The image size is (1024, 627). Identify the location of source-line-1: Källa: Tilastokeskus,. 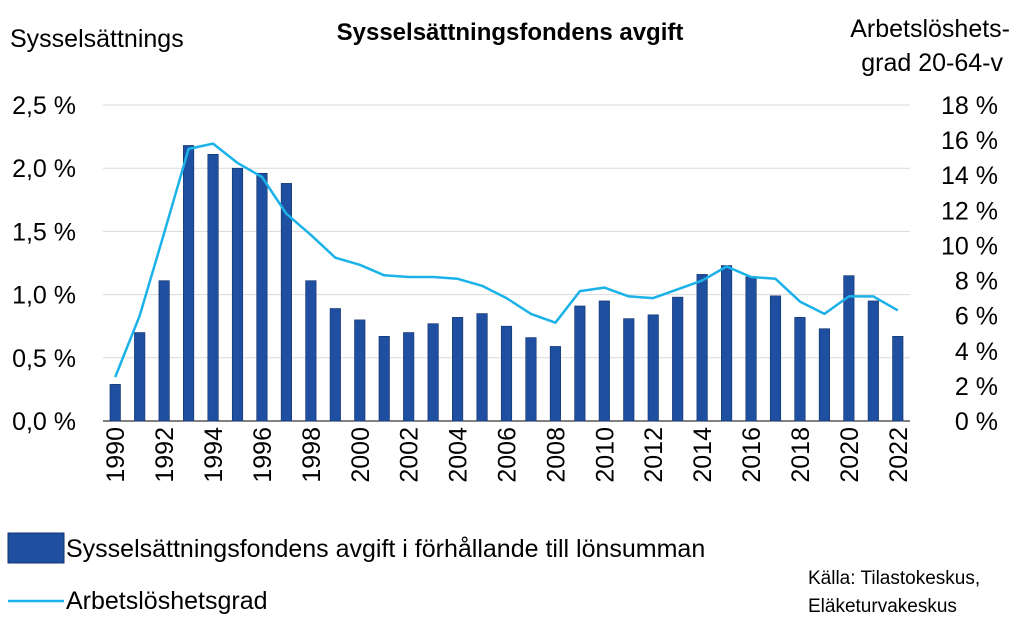
(894, 578).